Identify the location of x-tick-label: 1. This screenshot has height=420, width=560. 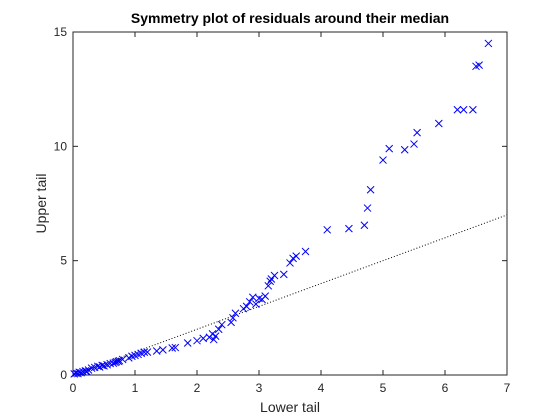
(135, 388).